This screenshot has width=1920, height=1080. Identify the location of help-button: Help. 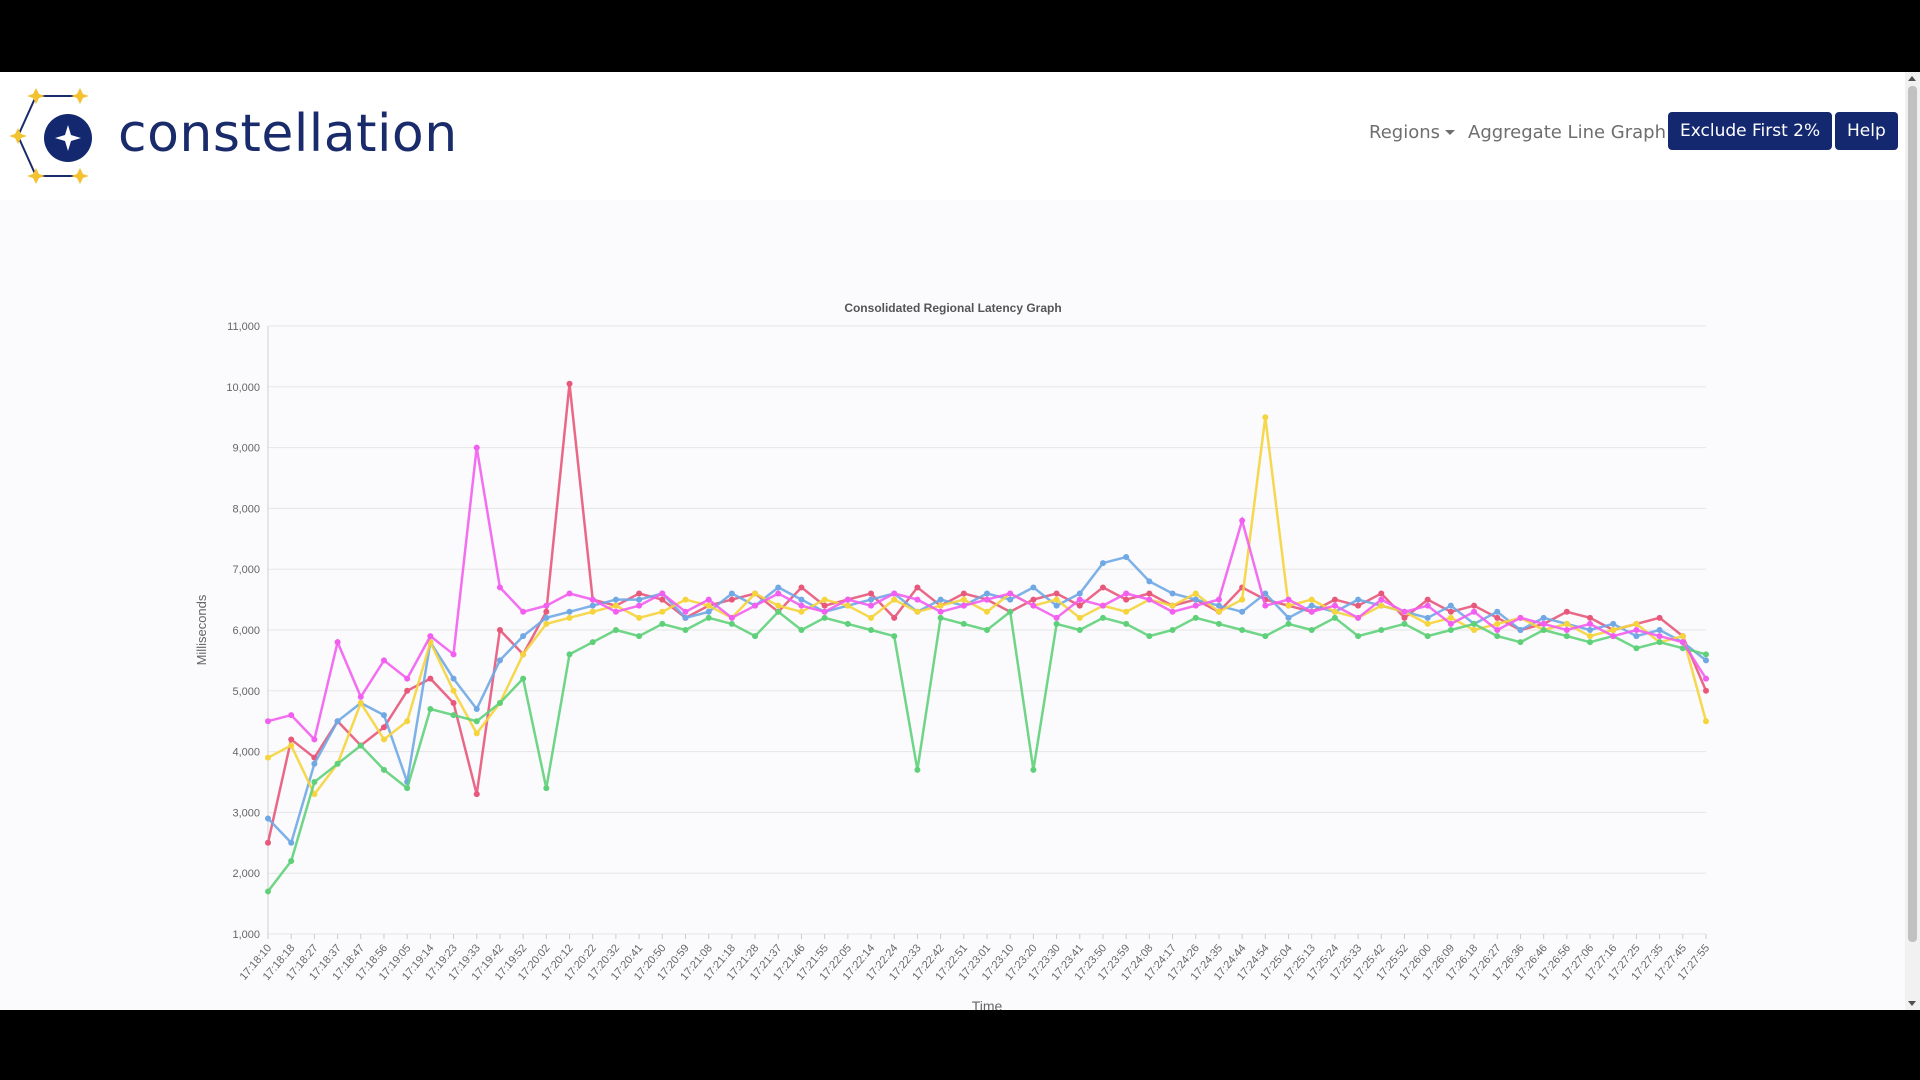
(1866, 131).